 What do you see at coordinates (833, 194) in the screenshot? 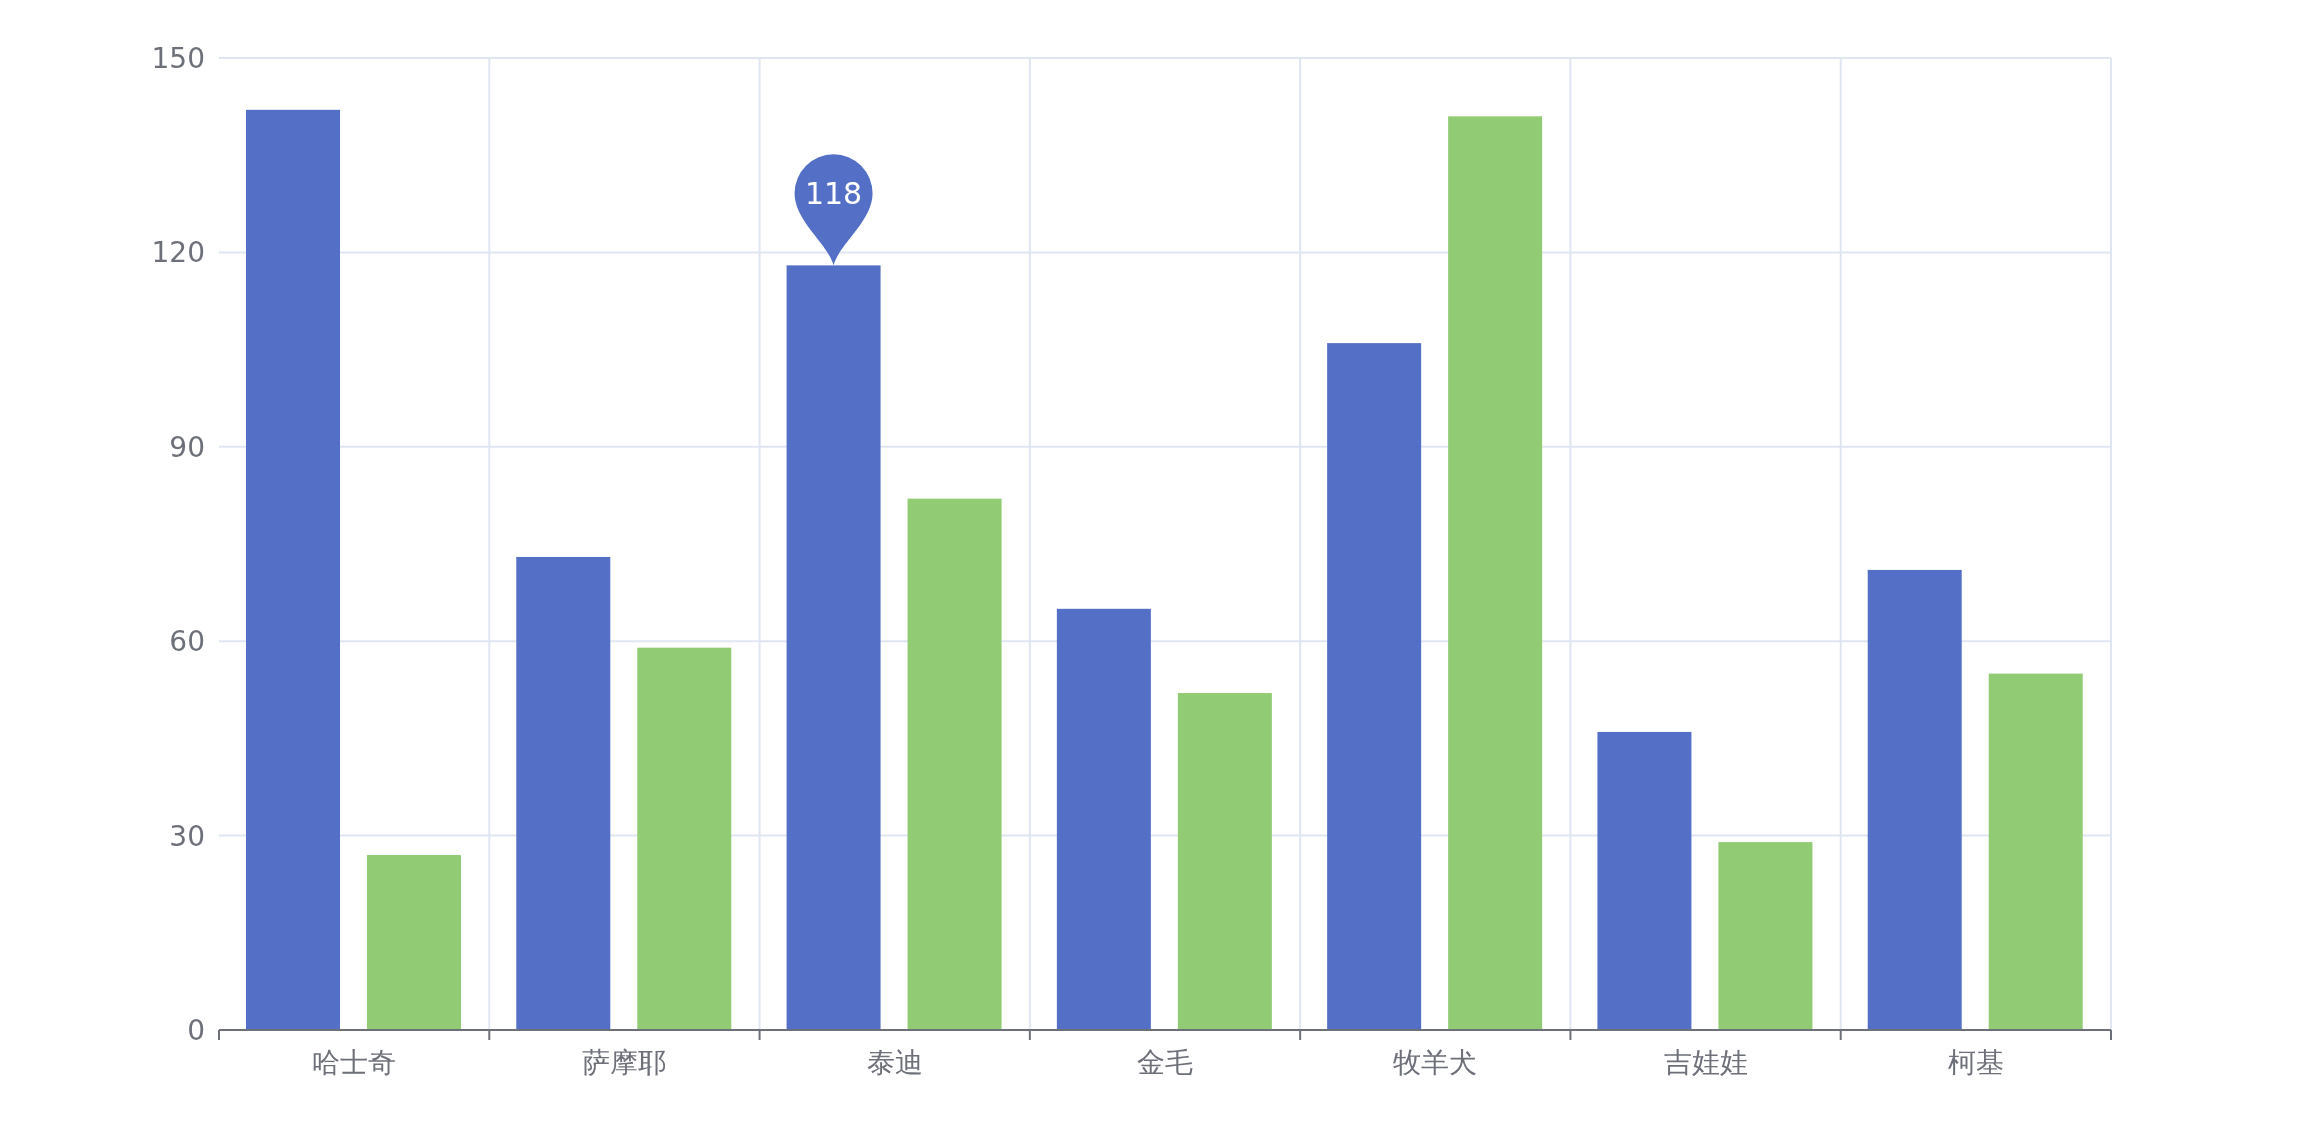
I see `data-label: 118` at bounding box center [833, 194].